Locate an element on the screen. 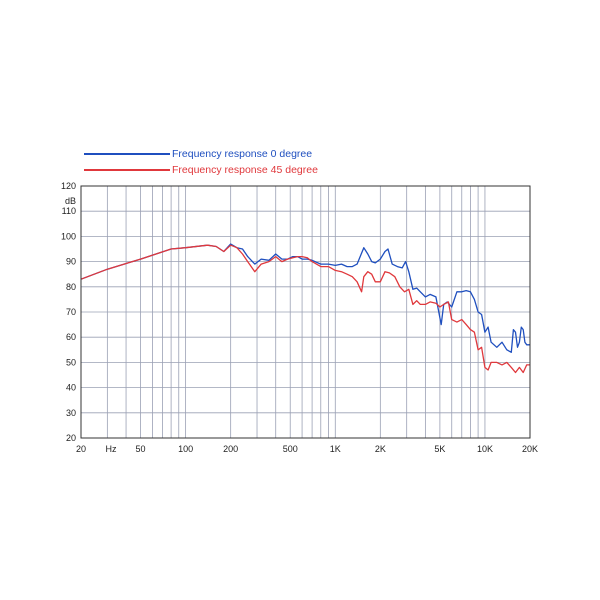 This screenshot has height=600, width=600. legend-label-45deg: Frequency response 45 degree is located at coordinates (245, 170).